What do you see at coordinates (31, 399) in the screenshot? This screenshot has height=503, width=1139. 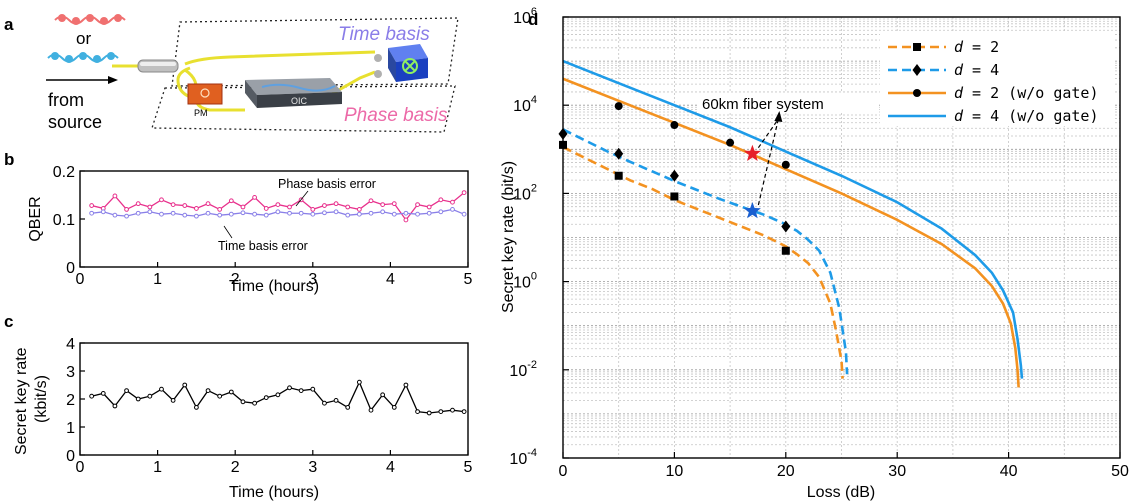 I see `panel-c-y-label: Secret key rate (kbit/s)` at bounding box center [31, 399].